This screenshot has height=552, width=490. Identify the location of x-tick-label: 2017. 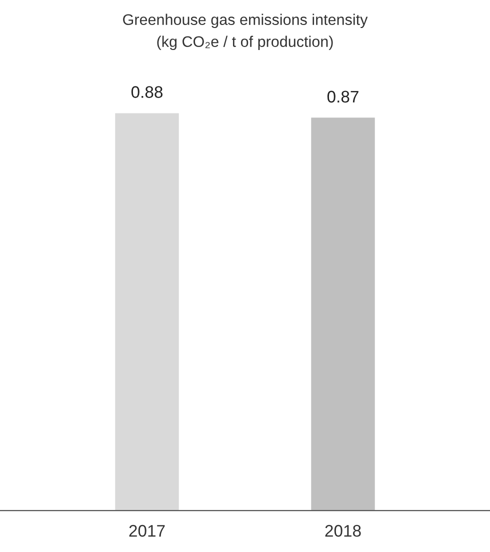
(147, 530).